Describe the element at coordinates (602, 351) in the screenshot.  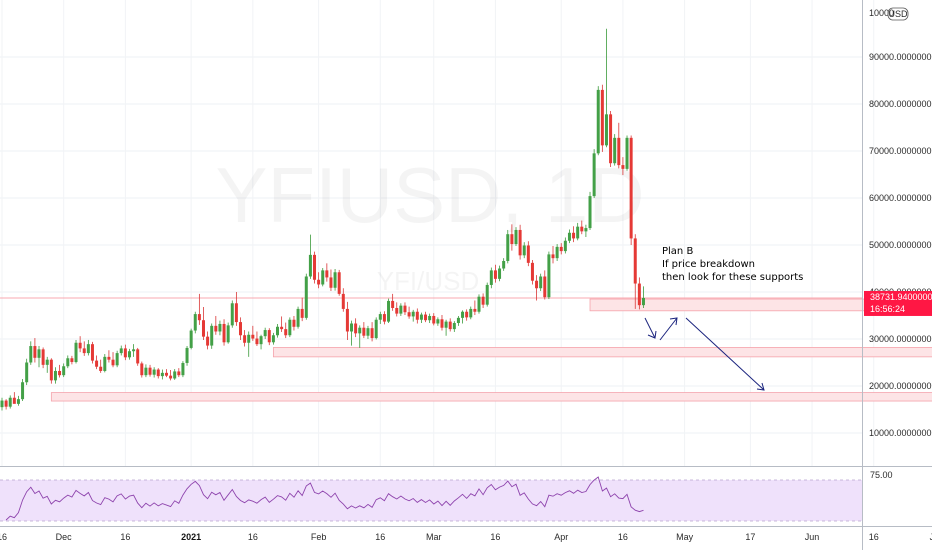
I see `support-zone-middle` at that location.